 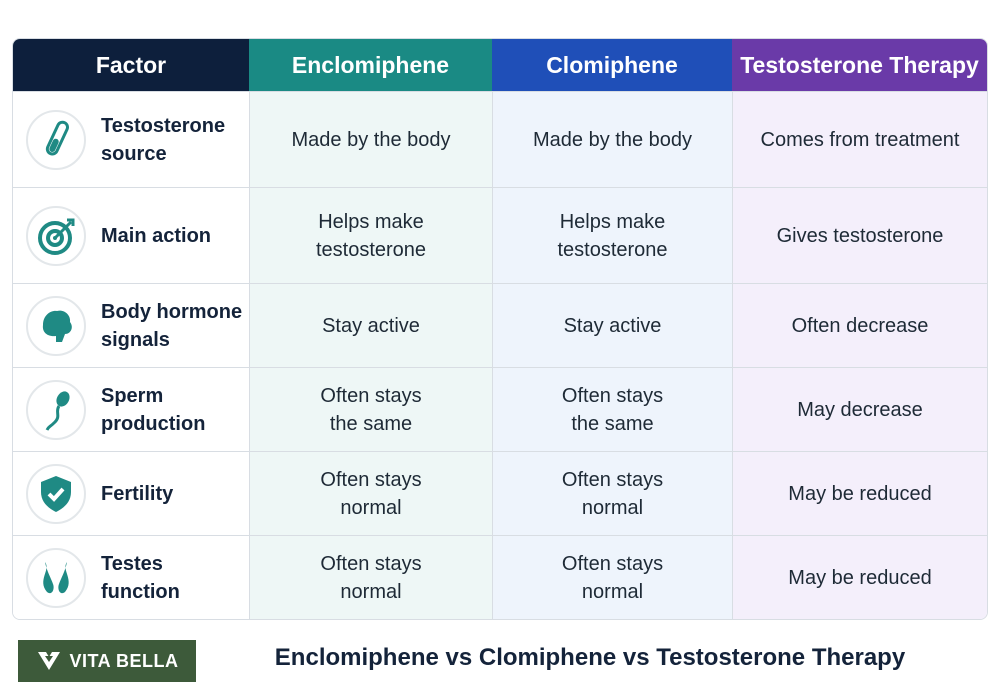 What do you see at coordinates (370, 65) in the screenshot?
I see `header-cell: Enclomiphene` at bounding box center [370, 65].